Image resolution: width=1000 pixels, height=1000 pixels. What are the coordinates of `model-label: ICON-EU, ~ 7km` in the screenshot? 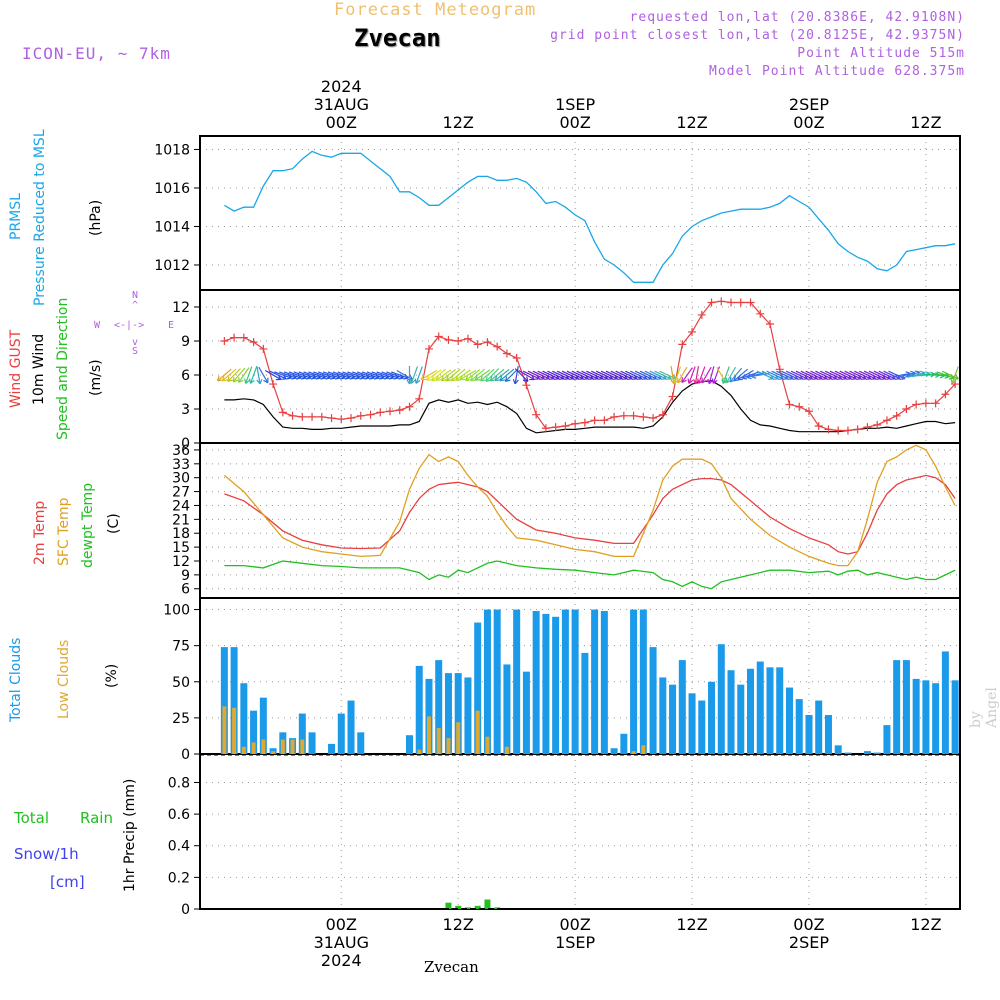 It's located at (96, 53).